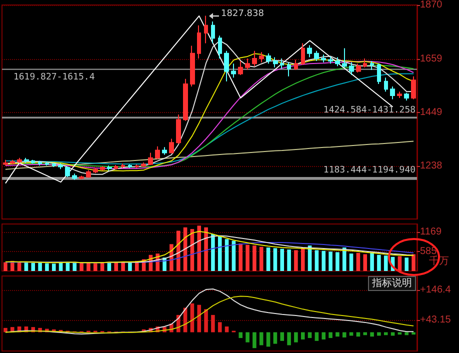 The width and height of the screenshot is (459, 353). Describe the element at coordinates (369, 170) in the screenshot. I see `band-label: 1183.444-1194.940` at that location.